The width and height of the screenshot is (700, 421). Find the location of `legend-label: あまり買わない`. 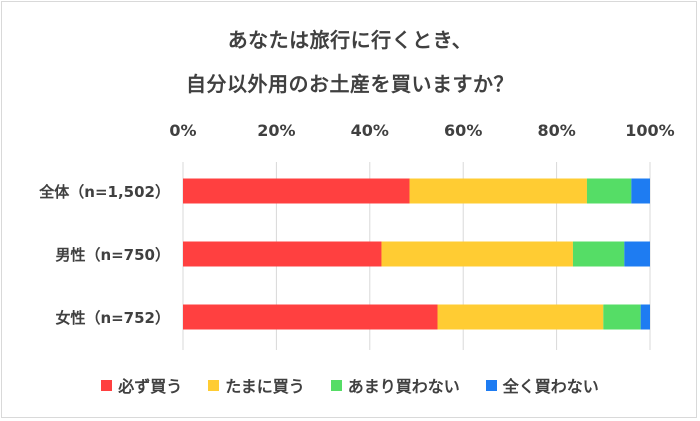

legend-label: あまり買わない is located at coordinates (403, 386).